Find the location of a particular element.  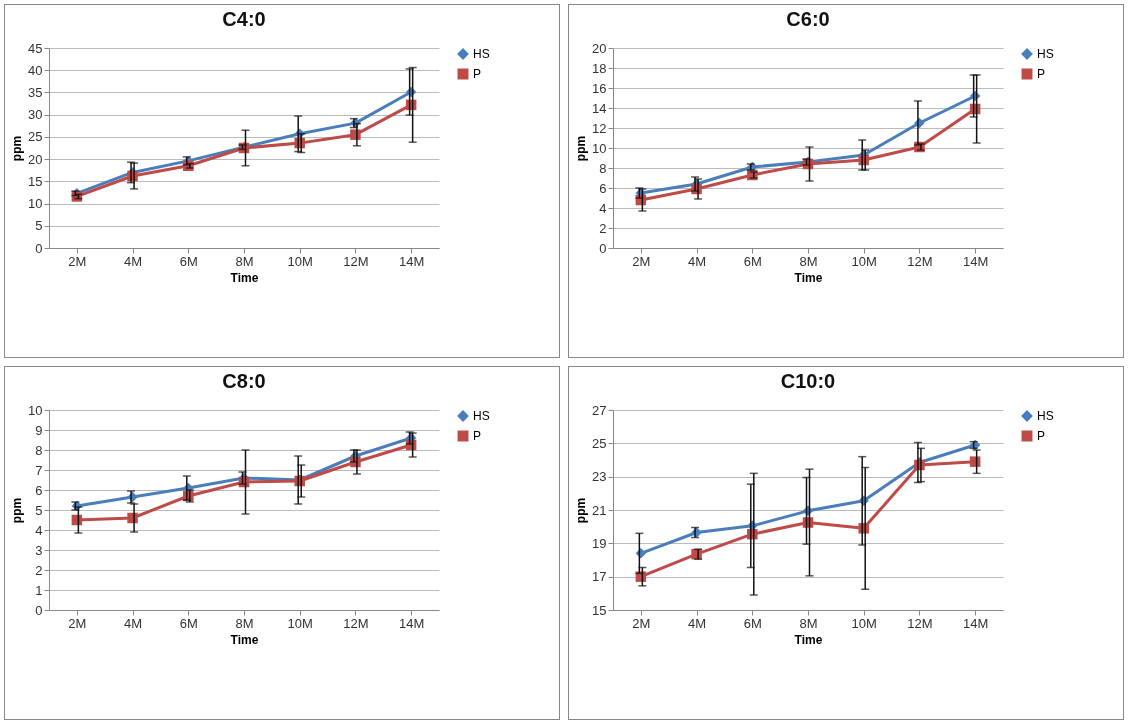

y-tick-label: 17 is located at coordinates (599, 577).